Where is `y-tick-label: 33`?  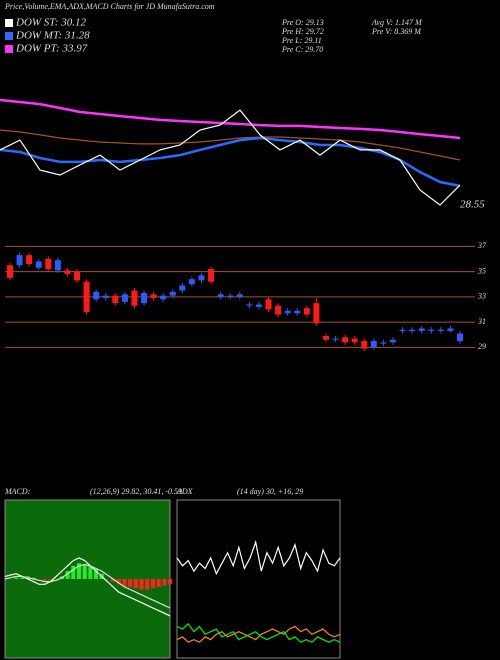
y-tick-label: 33 is located at coordinates (481, 296).